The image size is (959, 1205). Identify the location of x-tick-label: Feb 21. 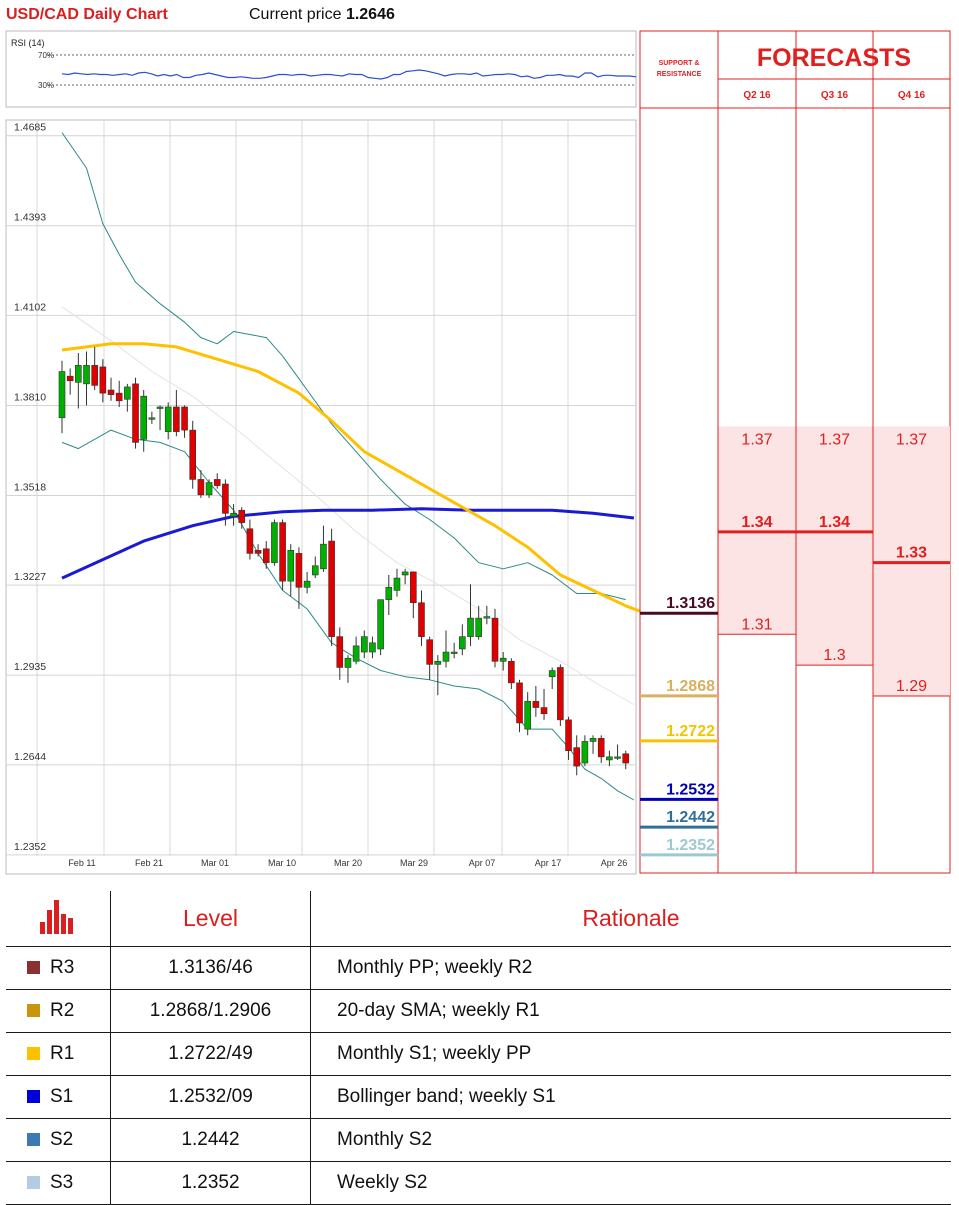
(149, 863).